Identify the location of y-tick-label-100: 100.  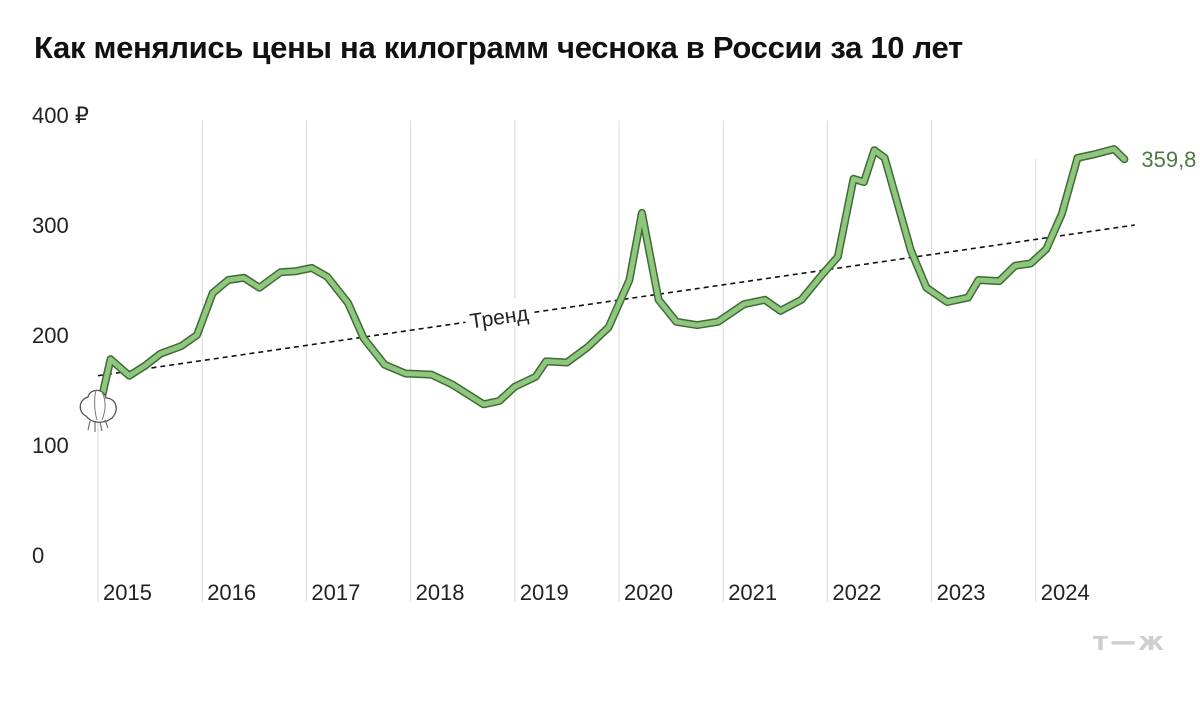
(50, 445).